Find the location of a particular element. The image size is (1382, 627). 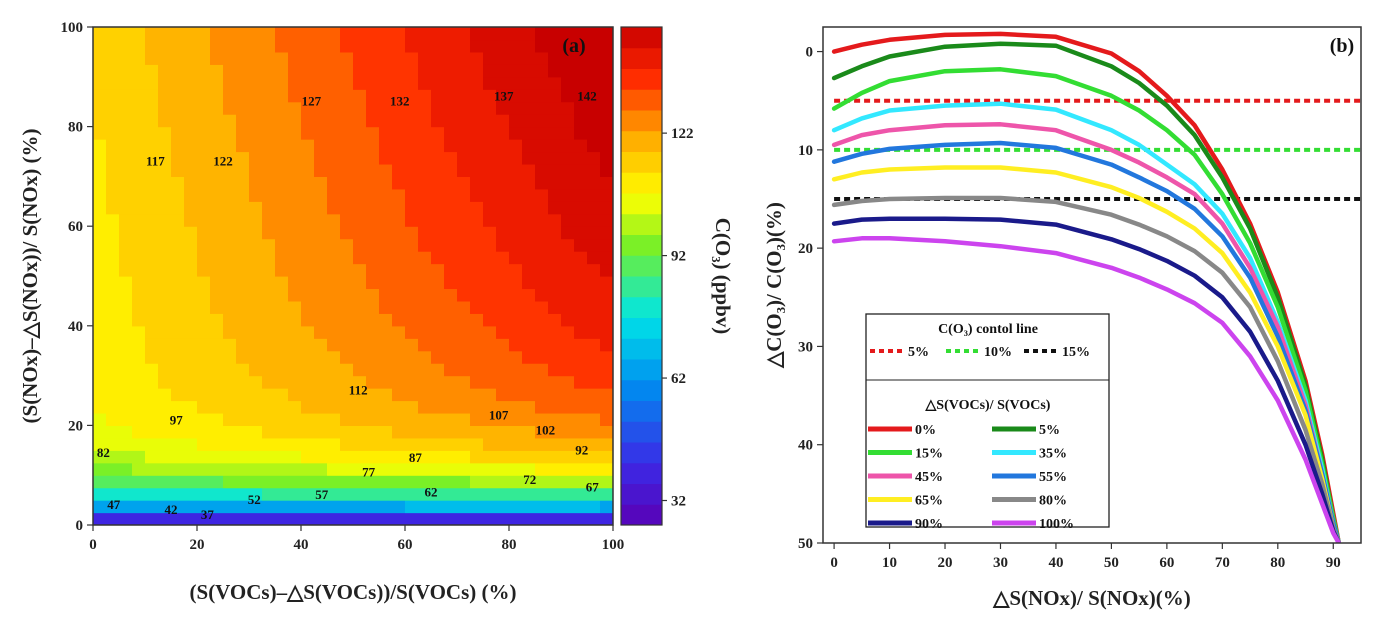

contour-value-label: 122 is located at coordinates (223, 161).